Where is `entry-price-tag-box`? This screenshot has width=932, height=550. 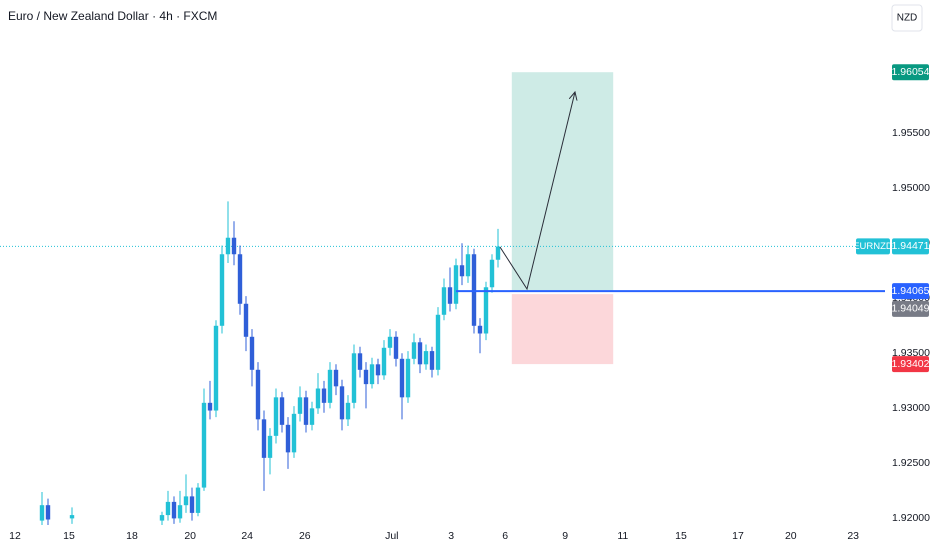
entry-price-tag-box is located at coordinates (910, 291).